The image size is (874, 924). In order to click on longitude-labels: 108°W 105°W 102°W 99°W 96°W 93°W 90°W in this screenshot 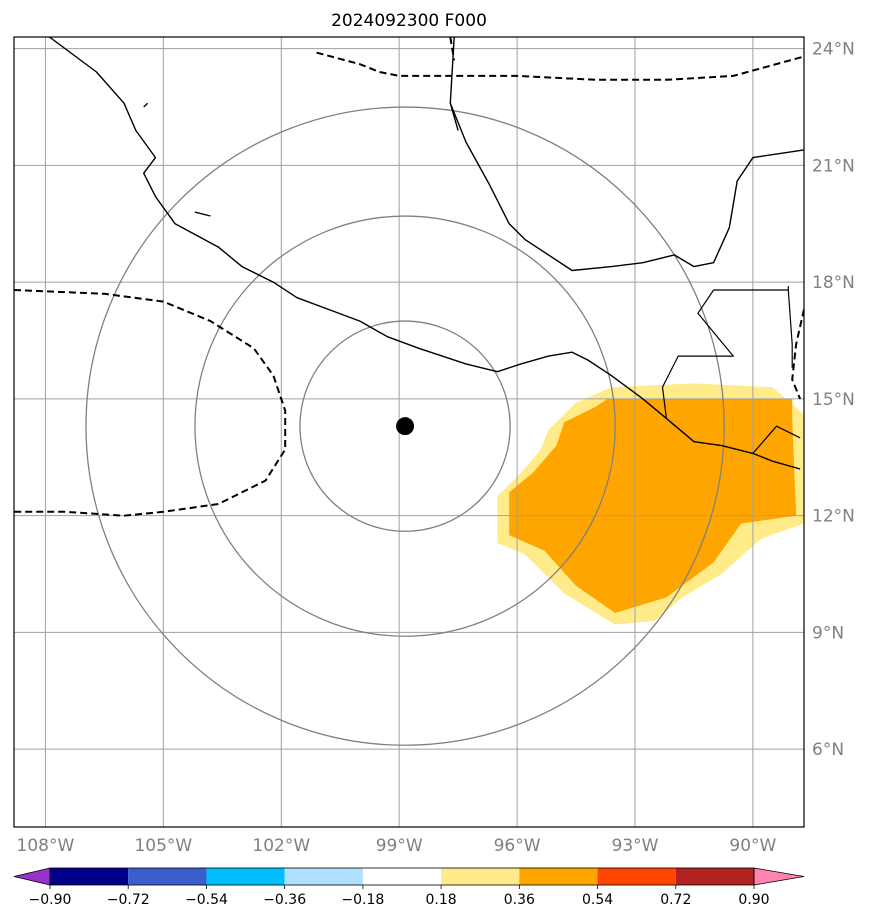, I will do `click(397, 846)`.